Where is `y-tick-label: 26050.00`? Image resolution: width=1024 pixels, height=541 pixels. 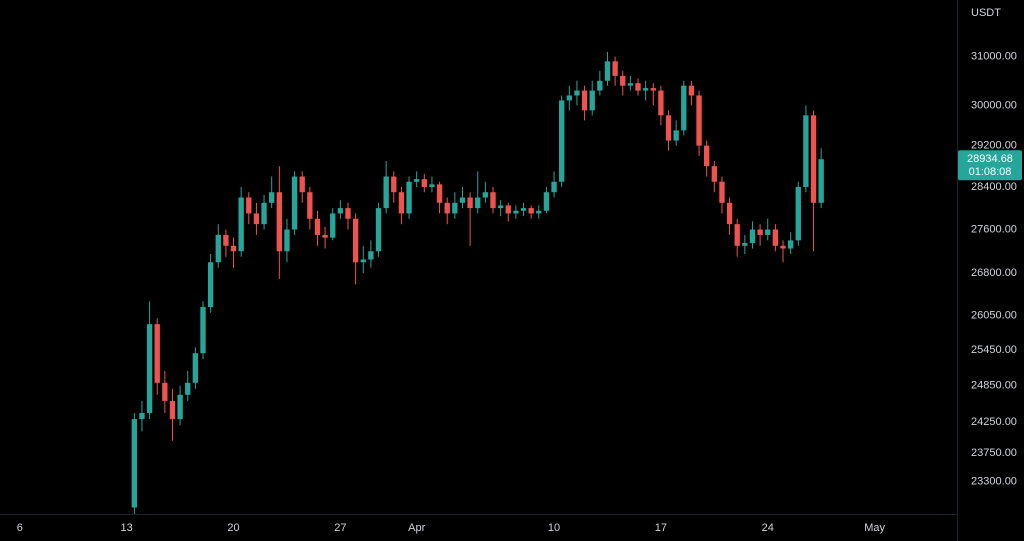 y-tick-label: 26050.00 is located at coordinates (994, 315).